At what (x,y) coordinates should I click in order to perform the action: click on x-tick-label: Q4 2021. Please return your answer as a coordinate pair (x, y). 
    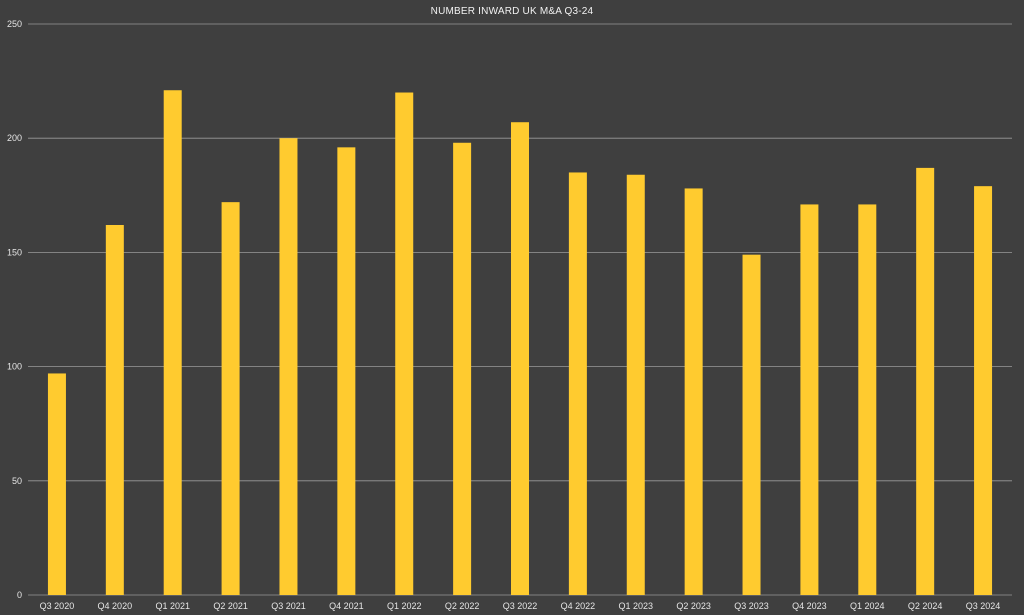
    Looking at the image, I should click on (346, 606).